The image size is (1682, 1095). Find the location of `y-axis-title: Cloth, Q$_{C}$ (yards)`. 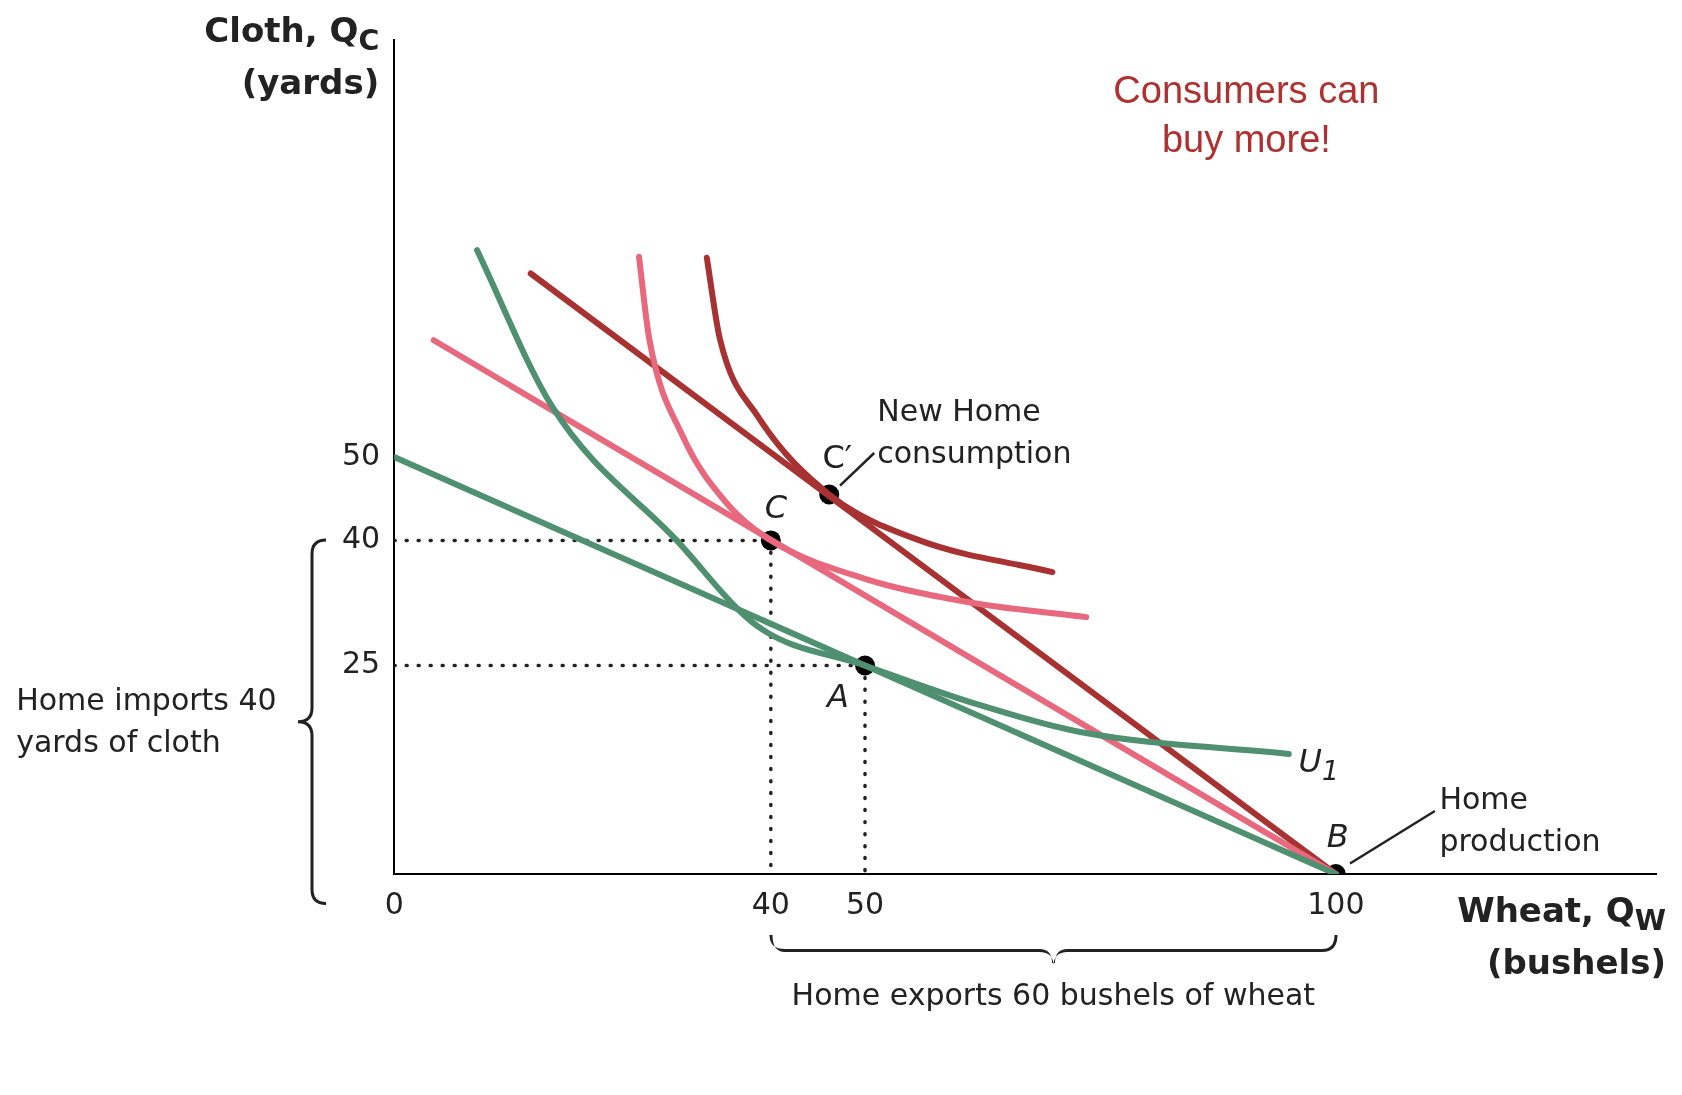

y-axis-title: Cloth, Q$_{C}$ (yards) is located at coordinates (291, 56).